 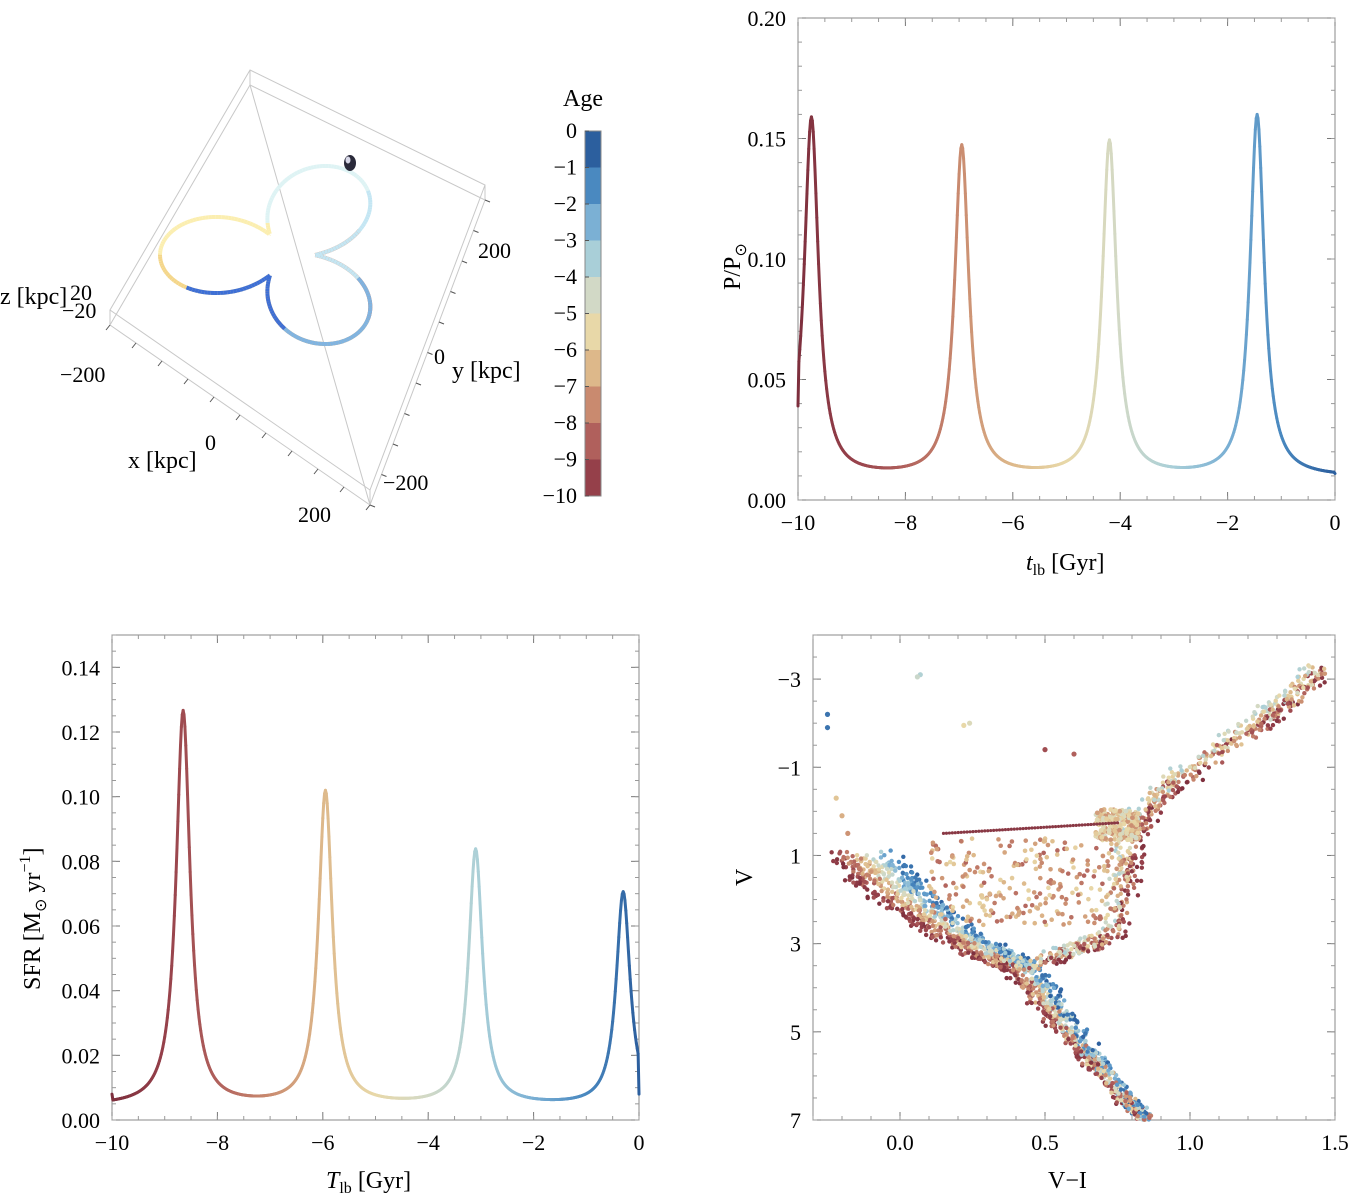 I want to click on colorbar-tick-label: −7, so click(x=565, y=386).